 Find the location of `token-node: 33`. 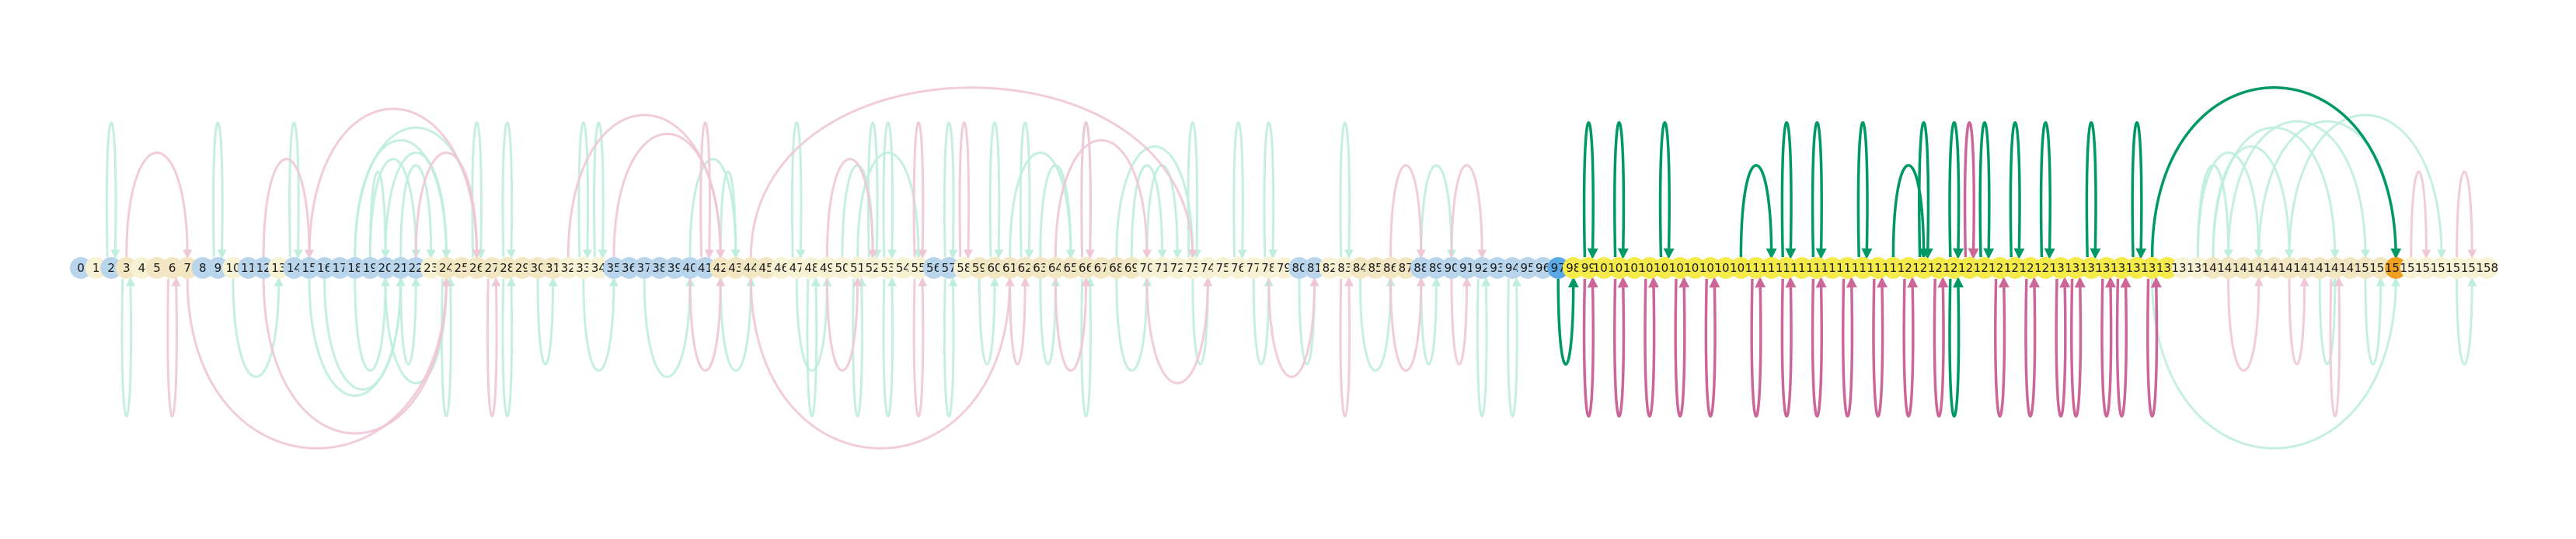

token-node: 33 is located at coordinates (583, 268).